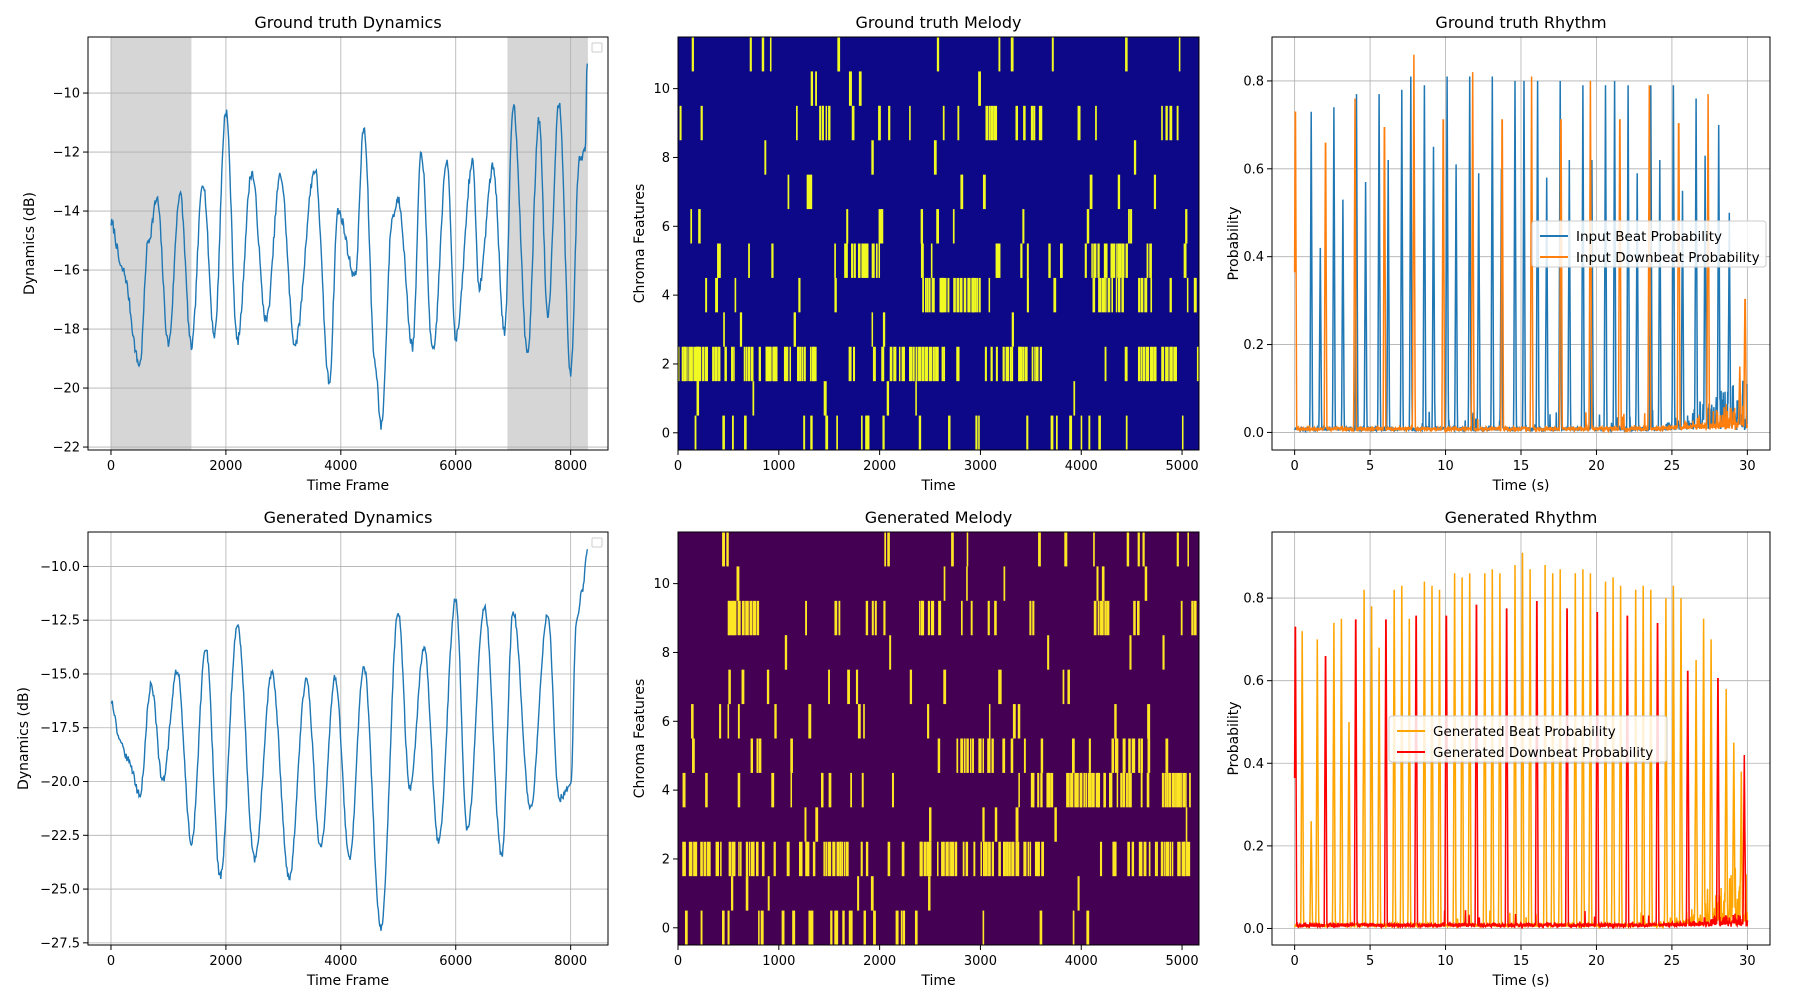  I want to click on y-tick-label: 4, so click(666, 791).